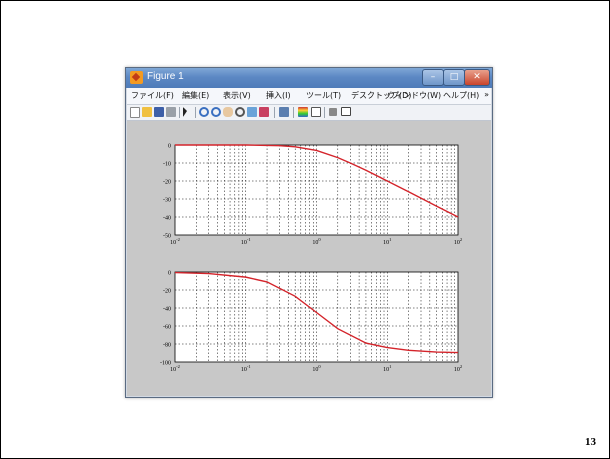 The width and height of the screenshot is (610, 459). What do you see at coordinates (303, 112) in the screenshot?
I see `insert-colorbar-icon` at bounding box center [303, 112].